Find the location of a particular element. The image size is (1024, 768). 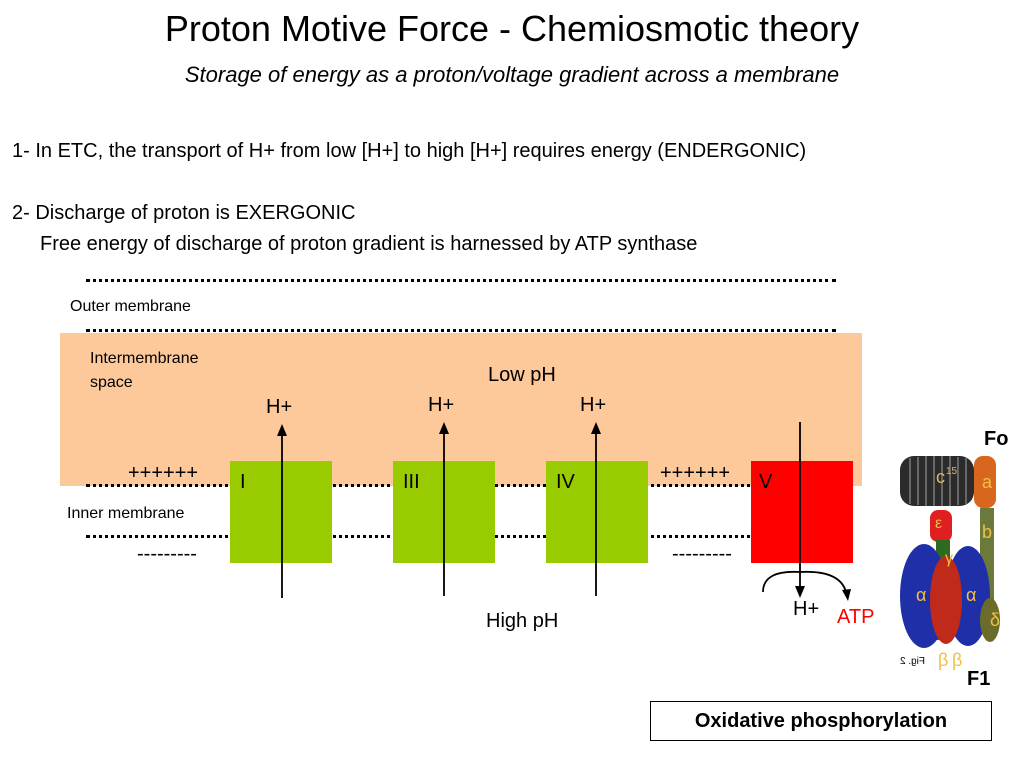

subunit-b-label: b is located at coordinates (987, 532).